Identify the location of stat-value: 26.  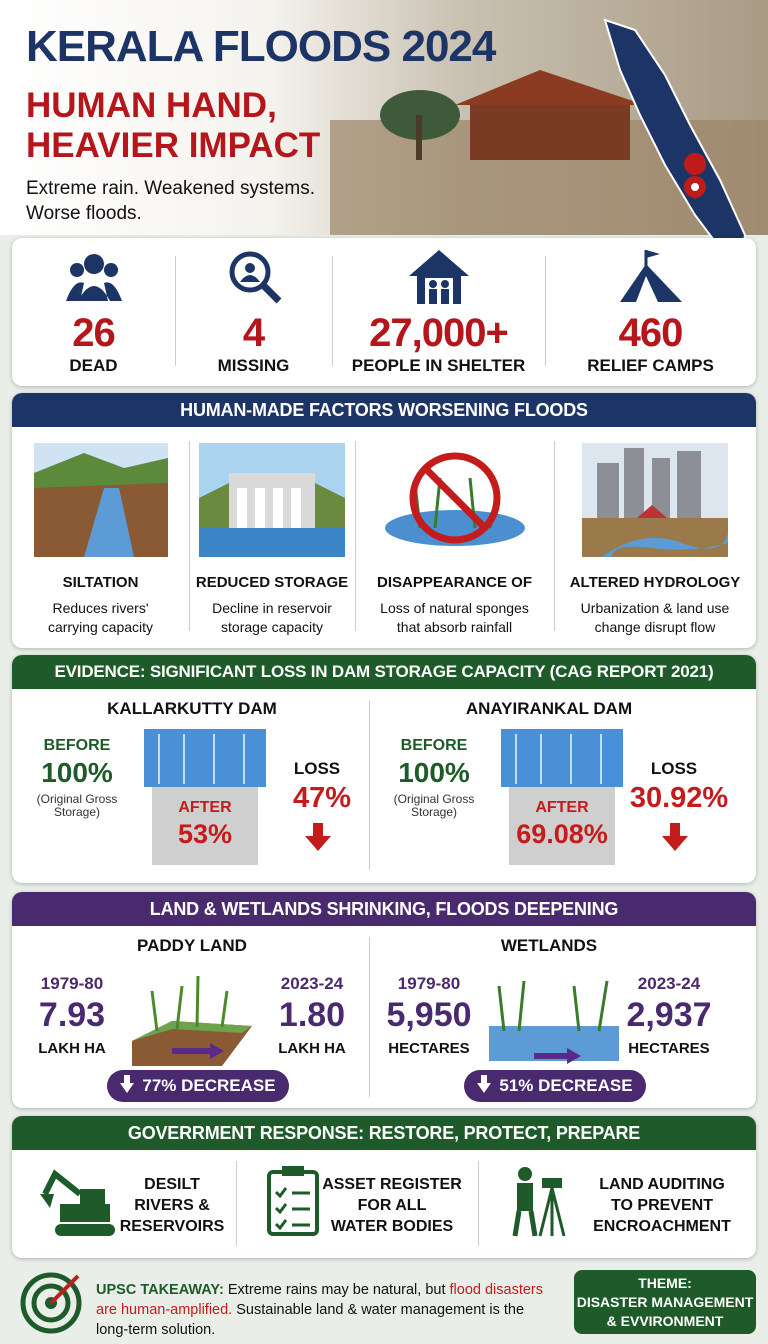
(94, 333).